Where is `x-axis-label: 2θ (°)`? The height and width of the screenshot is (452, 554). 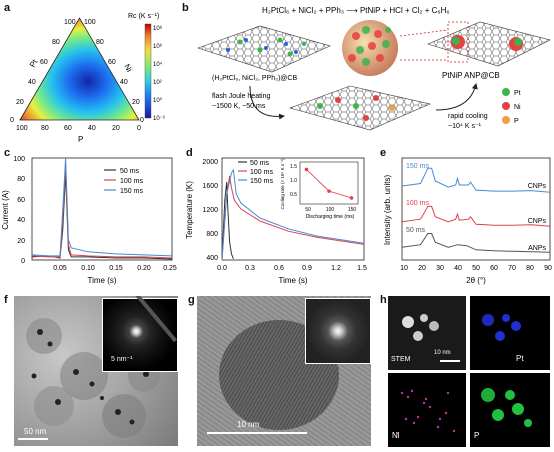
x-axis-label: 2θ (°) is located at coordinates (476, 280).